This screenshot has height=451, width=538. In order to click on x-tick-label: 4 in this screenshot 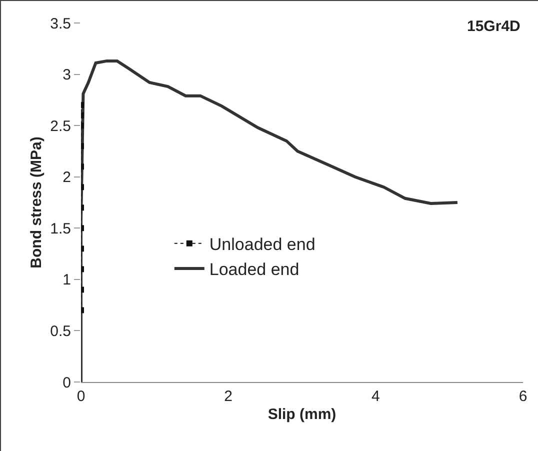, I will do `click(376, 396)`.